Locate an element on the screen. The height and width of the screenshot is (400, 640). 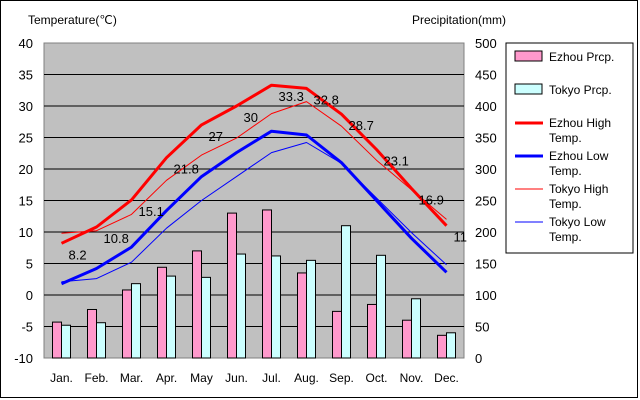
y-left-tick-label: 10 is located at coordinates (26, 232).